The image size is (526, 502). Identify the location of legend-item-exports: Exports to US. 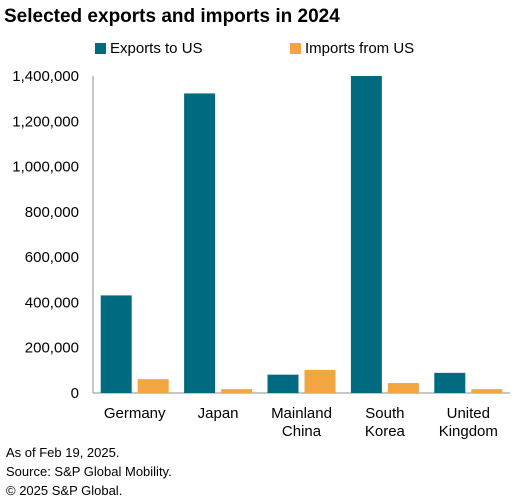
(149, 48).